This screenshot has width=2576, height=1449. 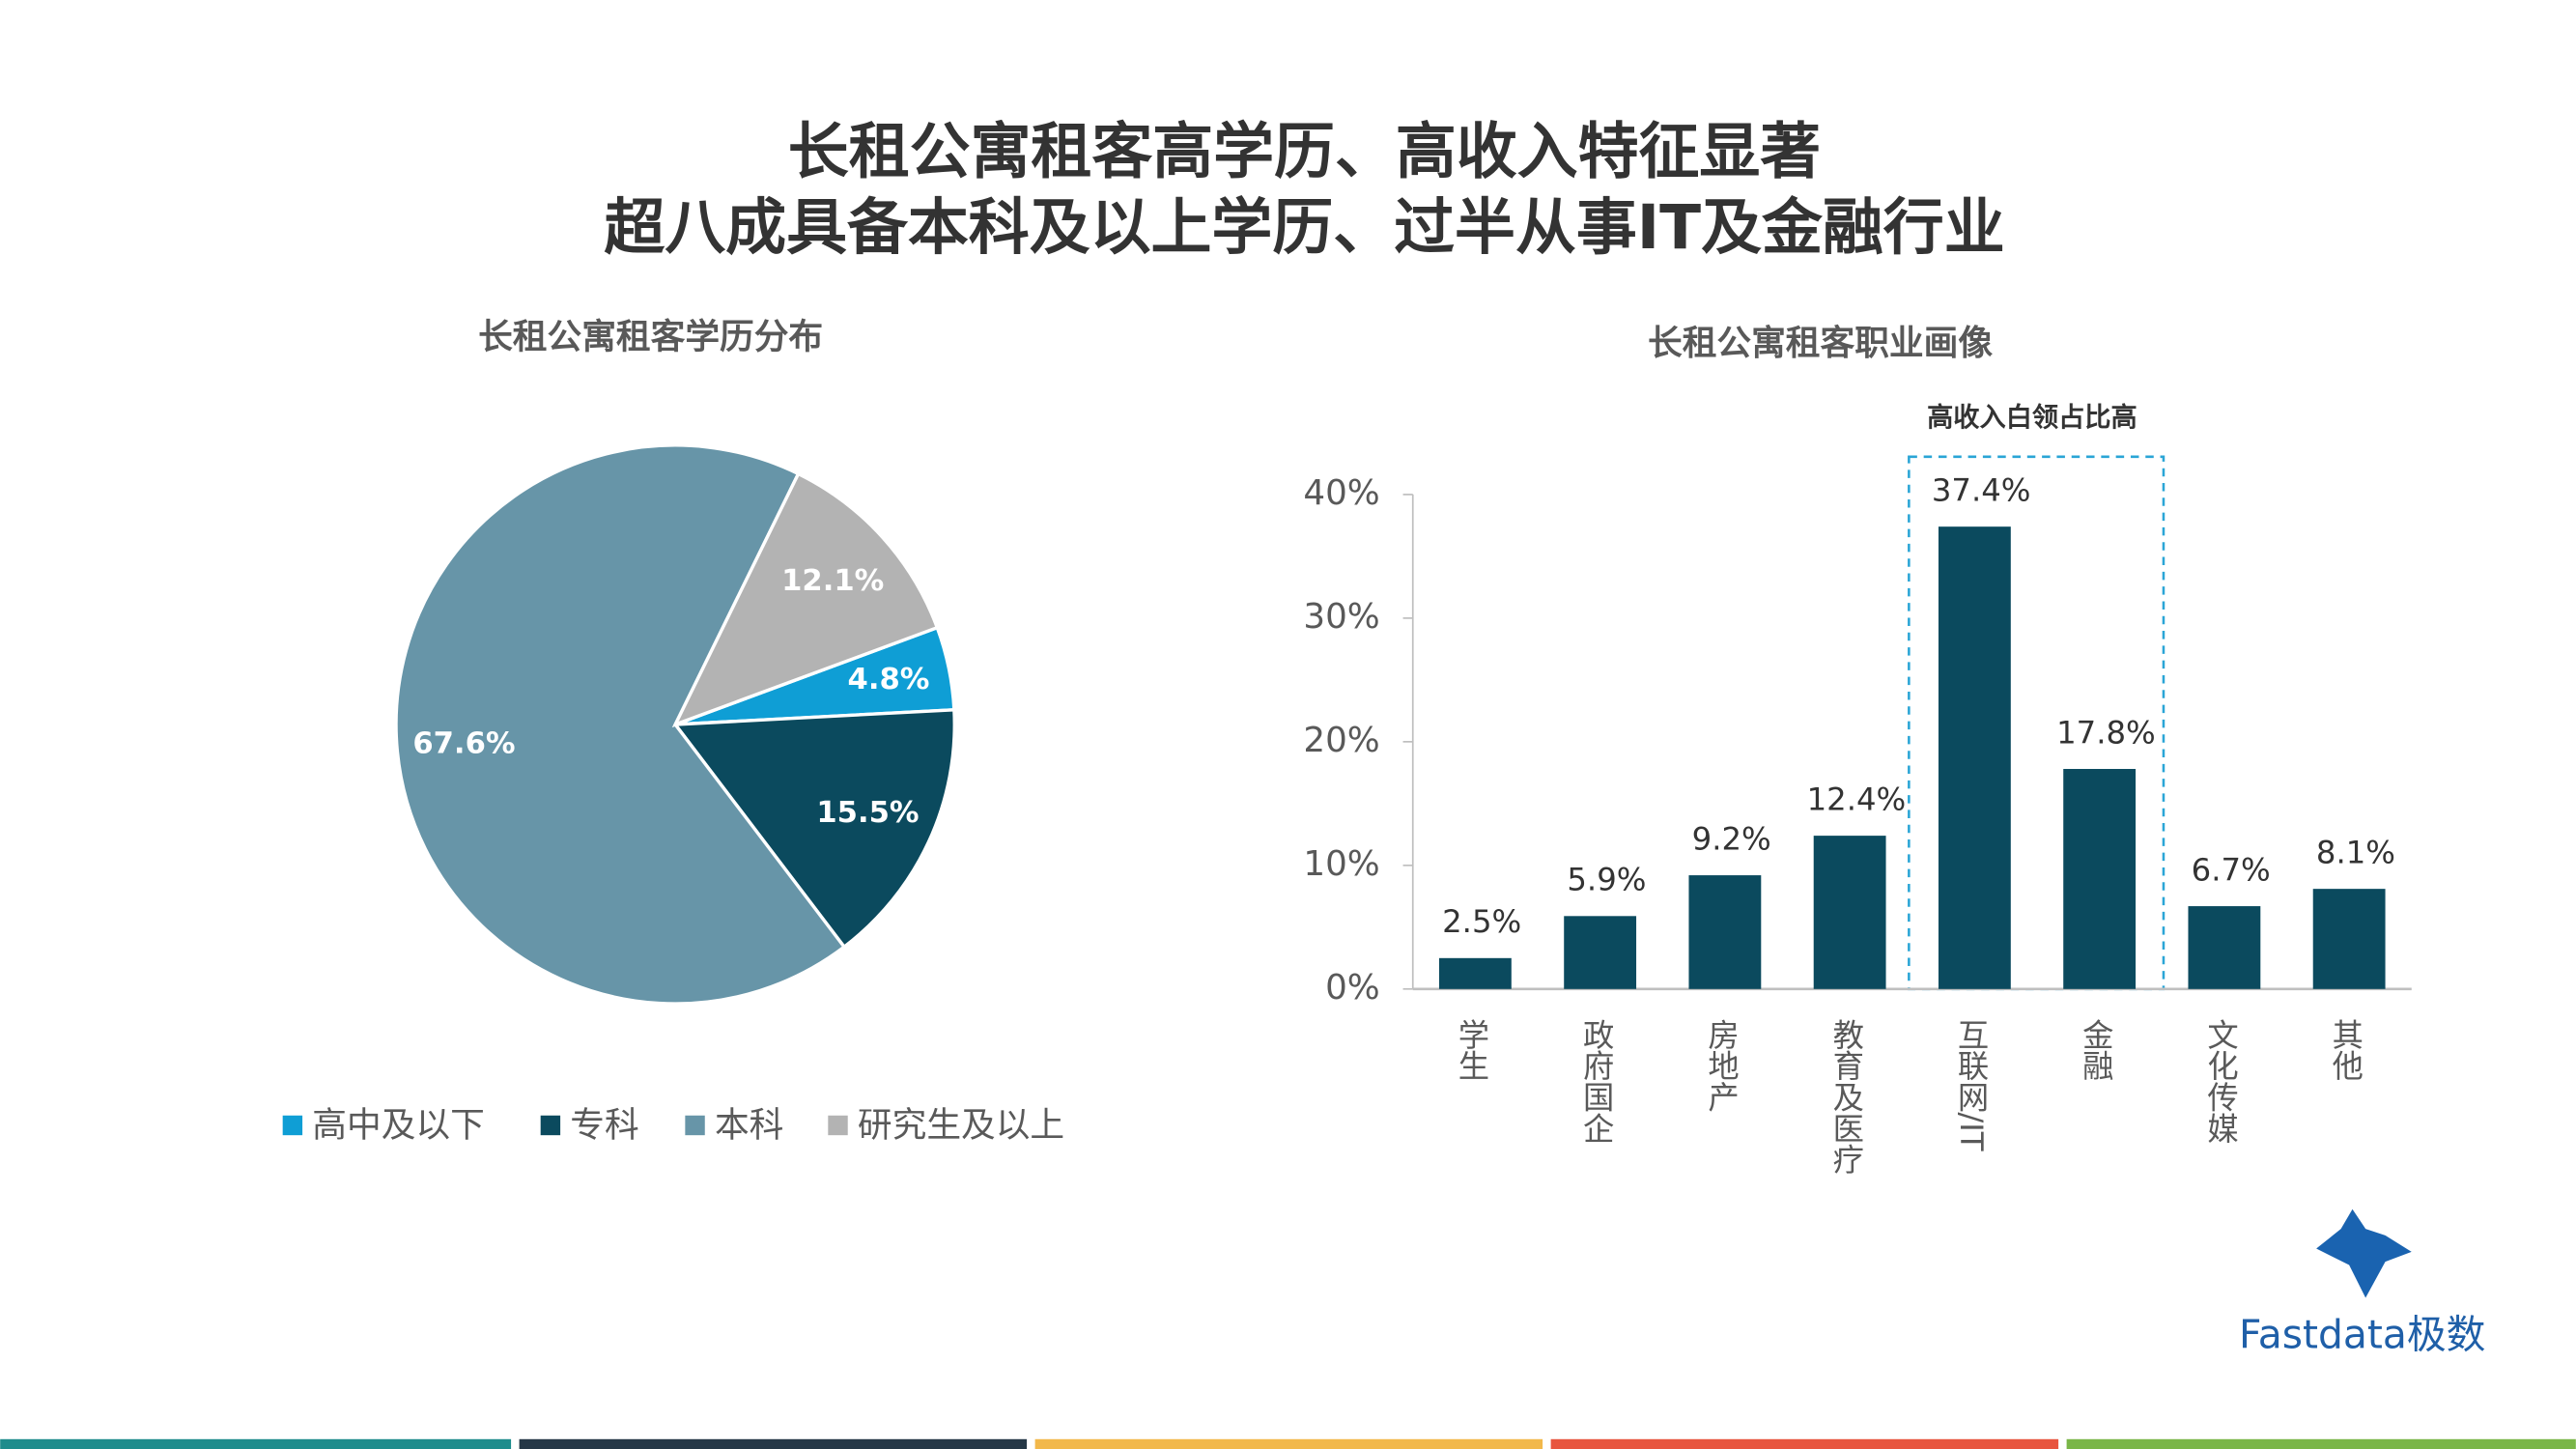 What do you see at coordinates (1731, 838) in the screenshot?
I see `data-label: 9.2%` at bounding box center [1731, 838].